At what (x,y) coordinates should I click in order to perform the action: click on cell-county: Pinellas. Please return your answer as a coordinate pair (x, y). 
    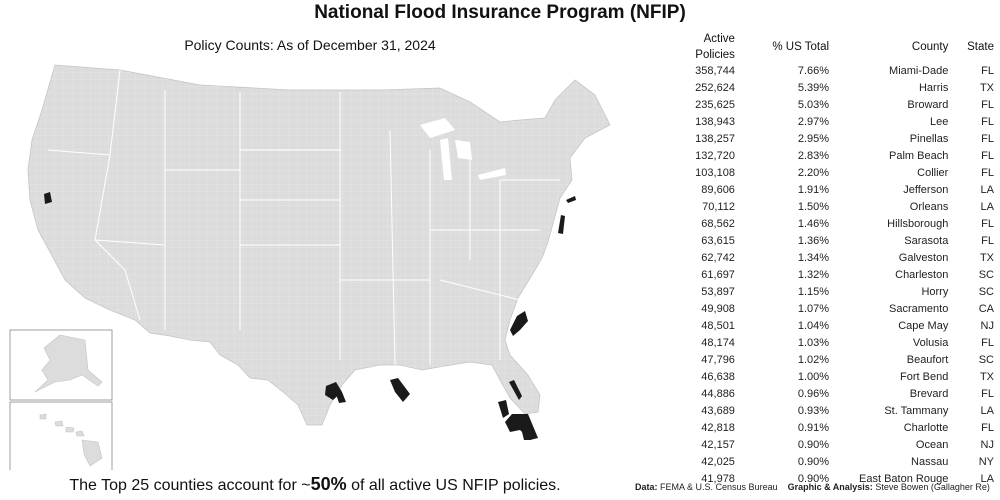
    Looking at the image, I should click on (929, 139).